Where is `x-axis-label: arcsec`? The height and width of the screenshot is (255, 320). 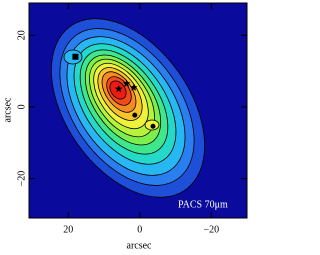
x-axis-label: arcsec is located at coordinates (140, 245).